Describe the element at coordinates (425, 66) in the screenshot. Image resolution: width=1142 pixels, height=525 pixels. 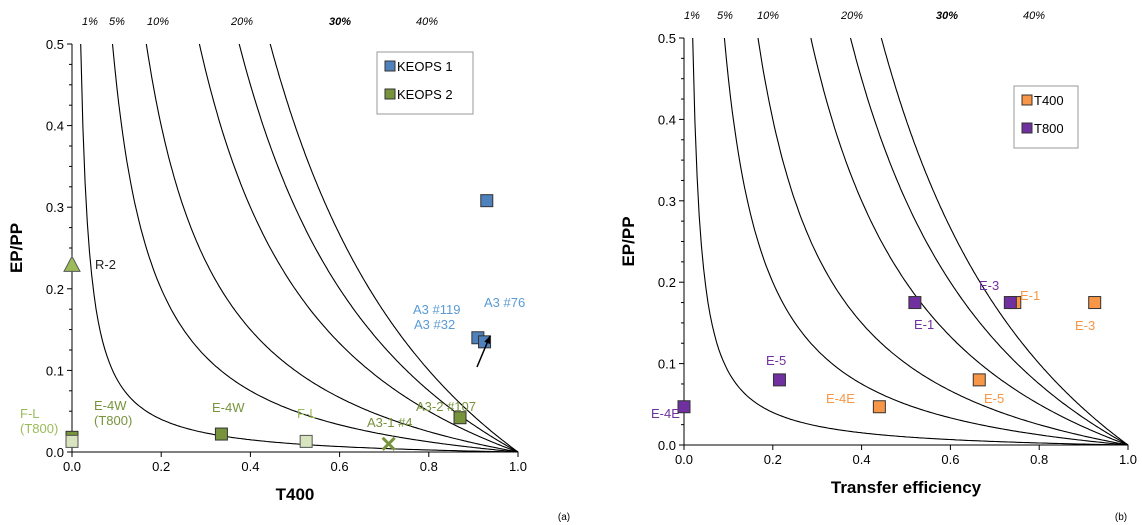
I see `legend-label: KEOPS 1` at that location.